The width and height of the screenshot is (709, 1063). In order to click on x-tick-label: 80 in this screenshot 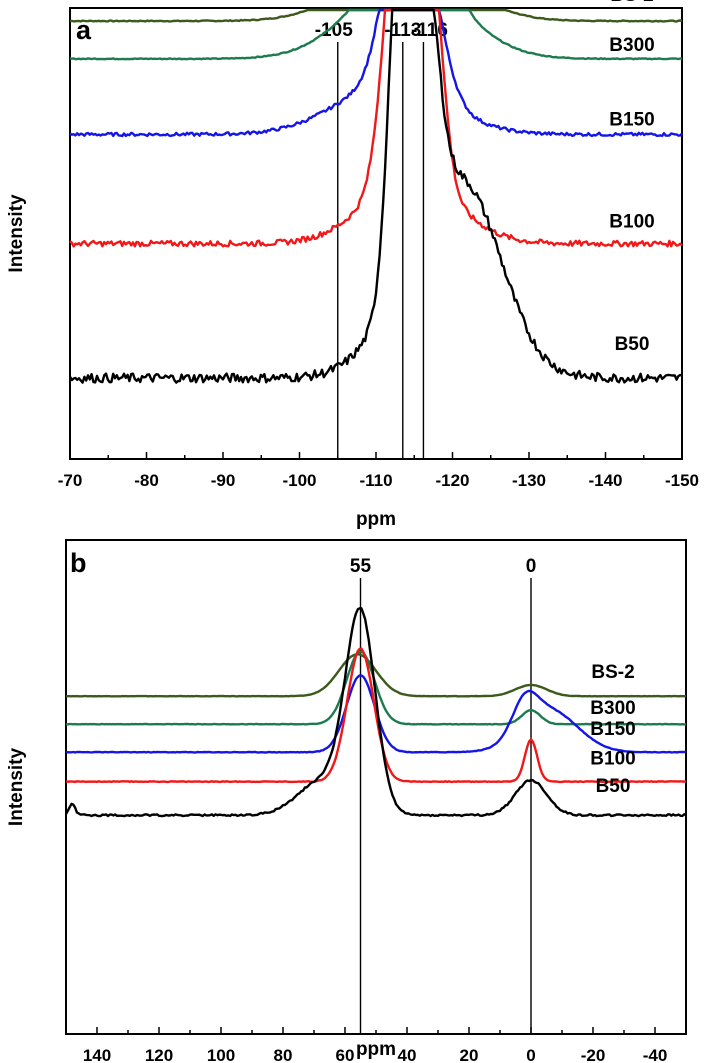, I will do `click(283, 1054)`.